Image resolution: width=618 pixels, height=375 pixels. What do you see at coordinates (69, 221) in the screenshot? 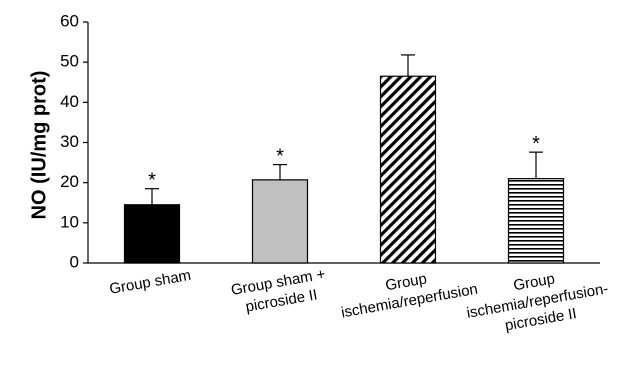
I see `y-tick-label: 10` at bounding box center [69, 221].